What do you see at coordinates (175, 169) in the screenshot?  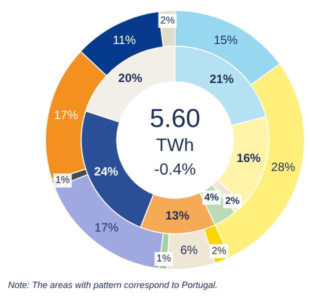 I see `text: -0.4%` at bounding box center [175, 169].